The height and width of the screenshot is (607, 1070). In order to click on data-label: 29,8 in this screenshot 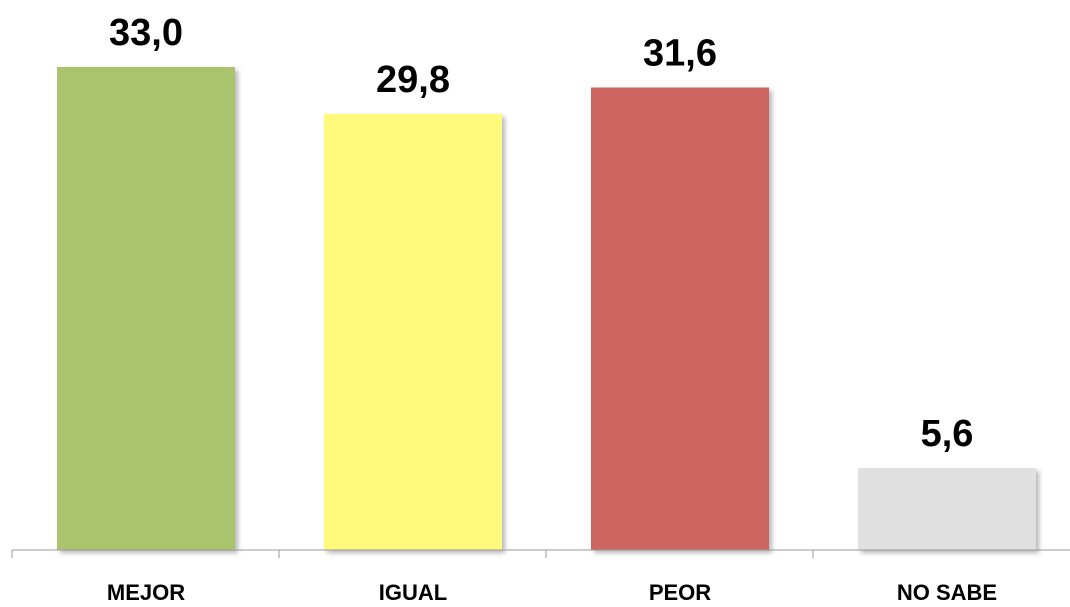, I will do `click(413, 80)`.